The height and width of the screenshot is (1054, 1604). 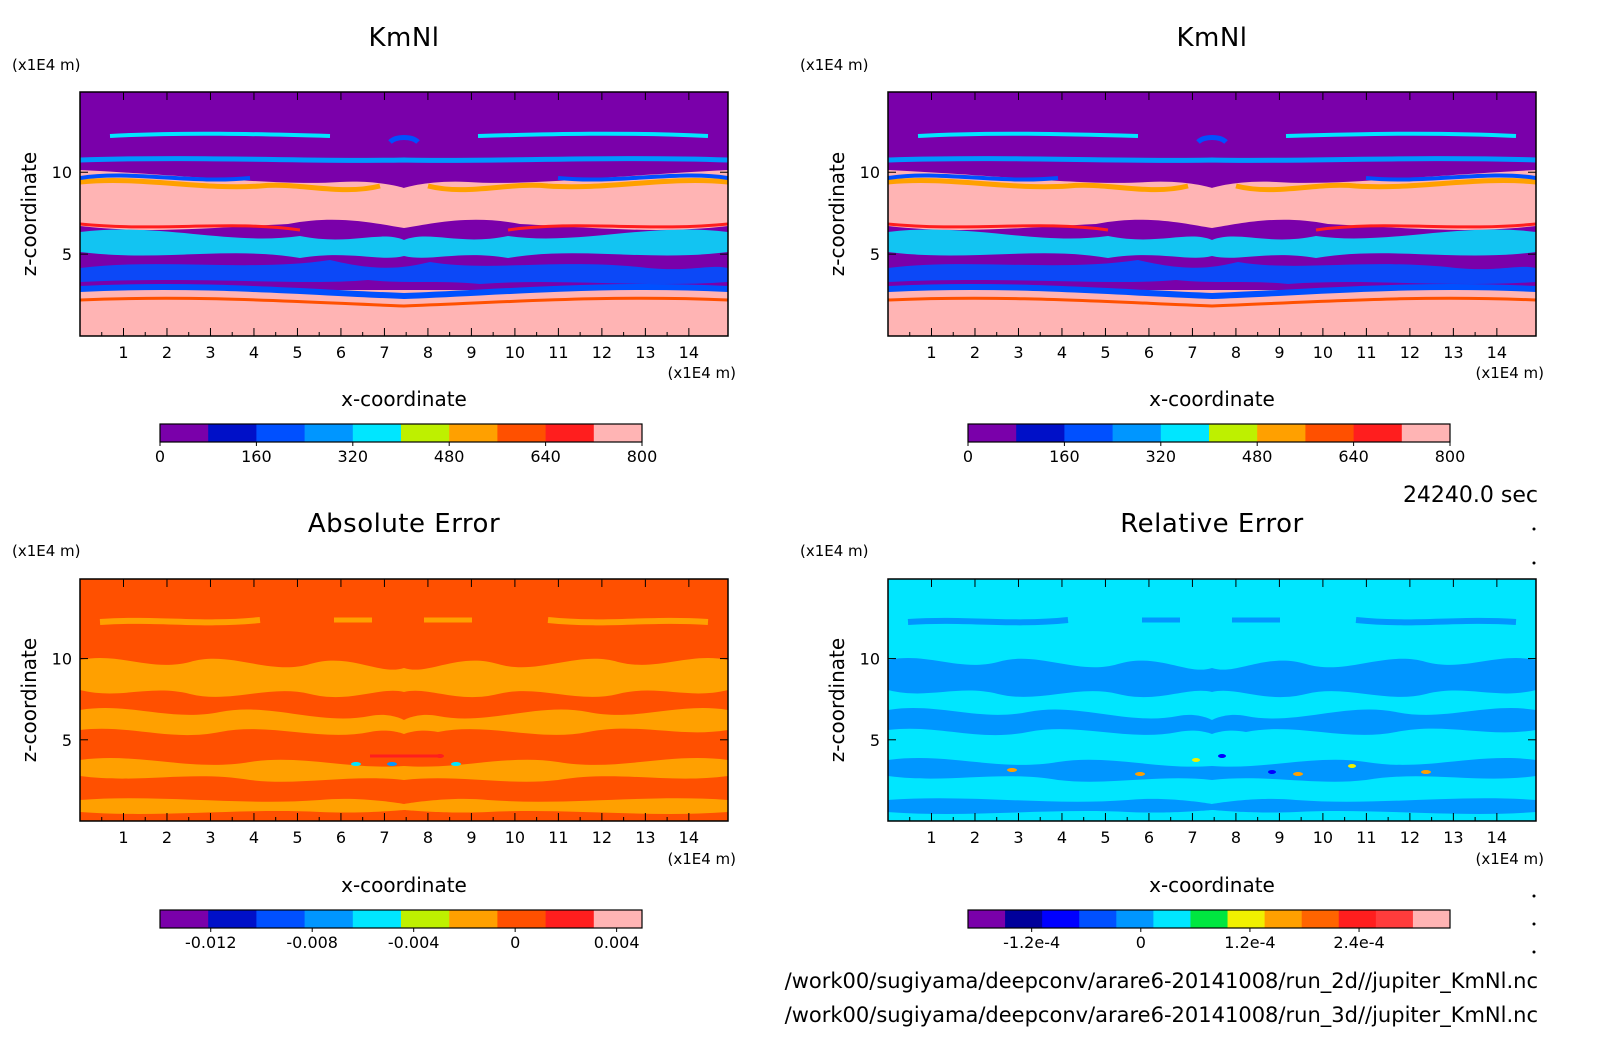 I want to click on margin-dots, so click(x=1534, y=740).